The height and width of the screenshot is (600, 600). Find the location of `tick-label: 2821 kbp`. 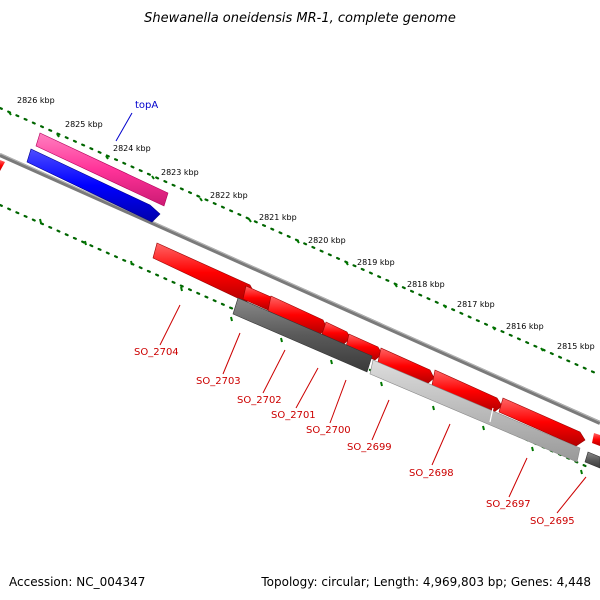

tick-label: 2821 kbp is located at coordinates (278, 217).